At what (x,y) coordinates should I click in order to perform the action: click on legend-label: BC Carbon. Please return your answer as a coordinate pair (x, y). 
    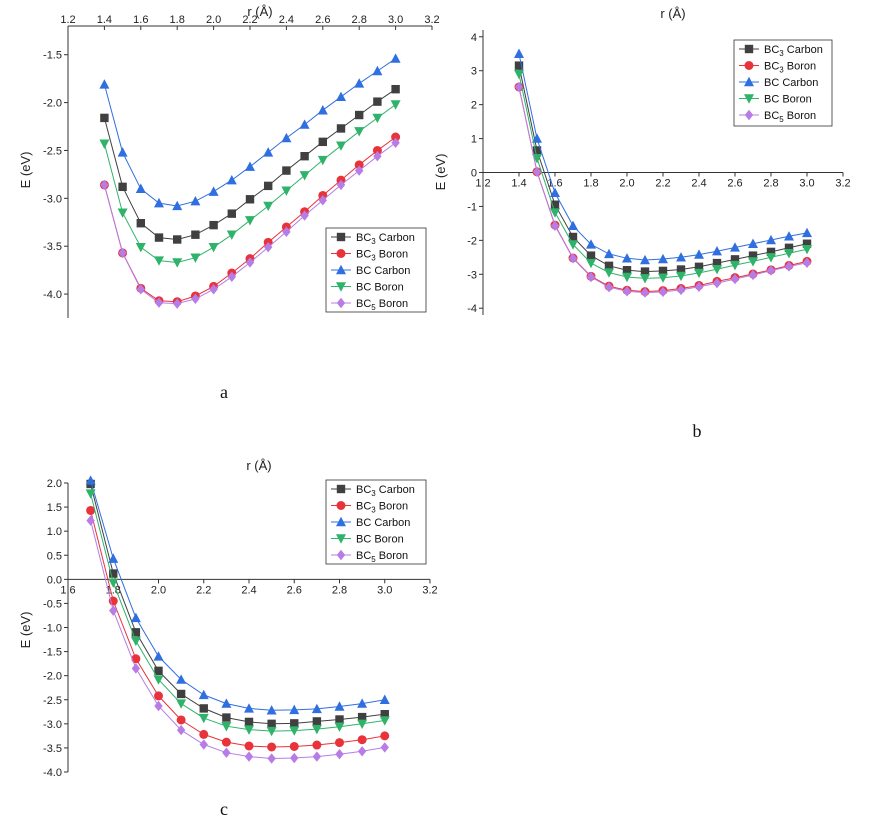
    Looking at the image, I should click on (791, 83).